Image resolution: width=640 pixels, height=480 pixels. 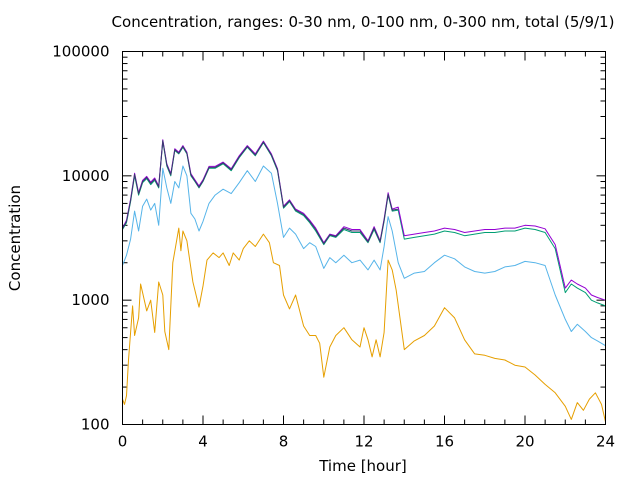 What do you see at coordinates (90, 300) in the screenshot?
I see `y-tick-label: 1000` at bounding box center [90, 300].